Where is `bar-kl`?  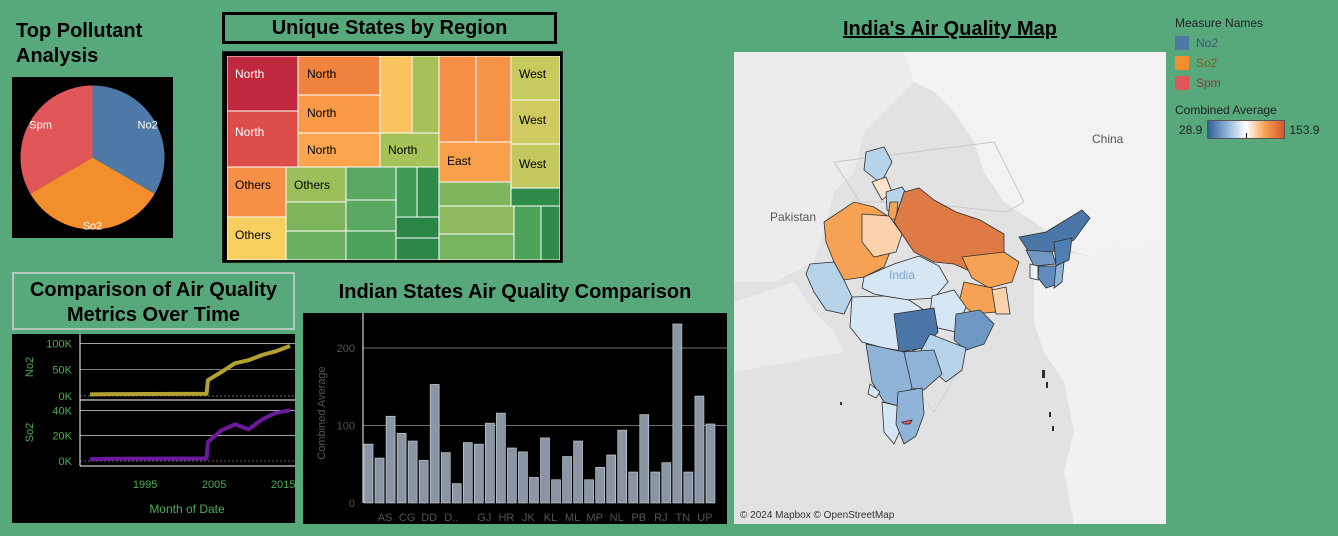
bar-kl is located at coordinates (545, 470).